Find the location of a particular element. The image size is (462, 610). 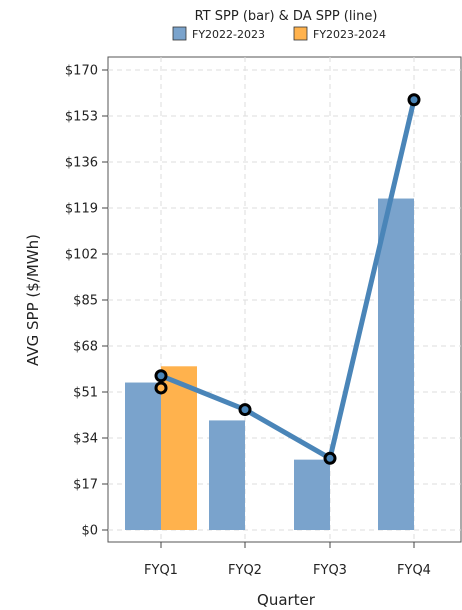

da-point-fy2022-2023-fyq4 is located at coordinates (414, 100).